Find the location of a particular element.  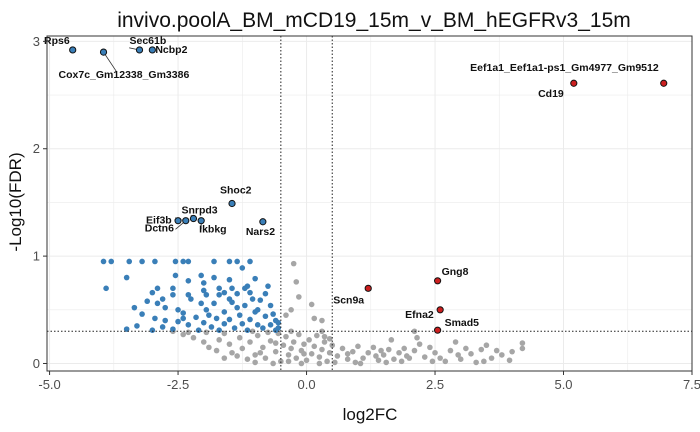

point-label: Eif3b is located at coordinates (159, 221).